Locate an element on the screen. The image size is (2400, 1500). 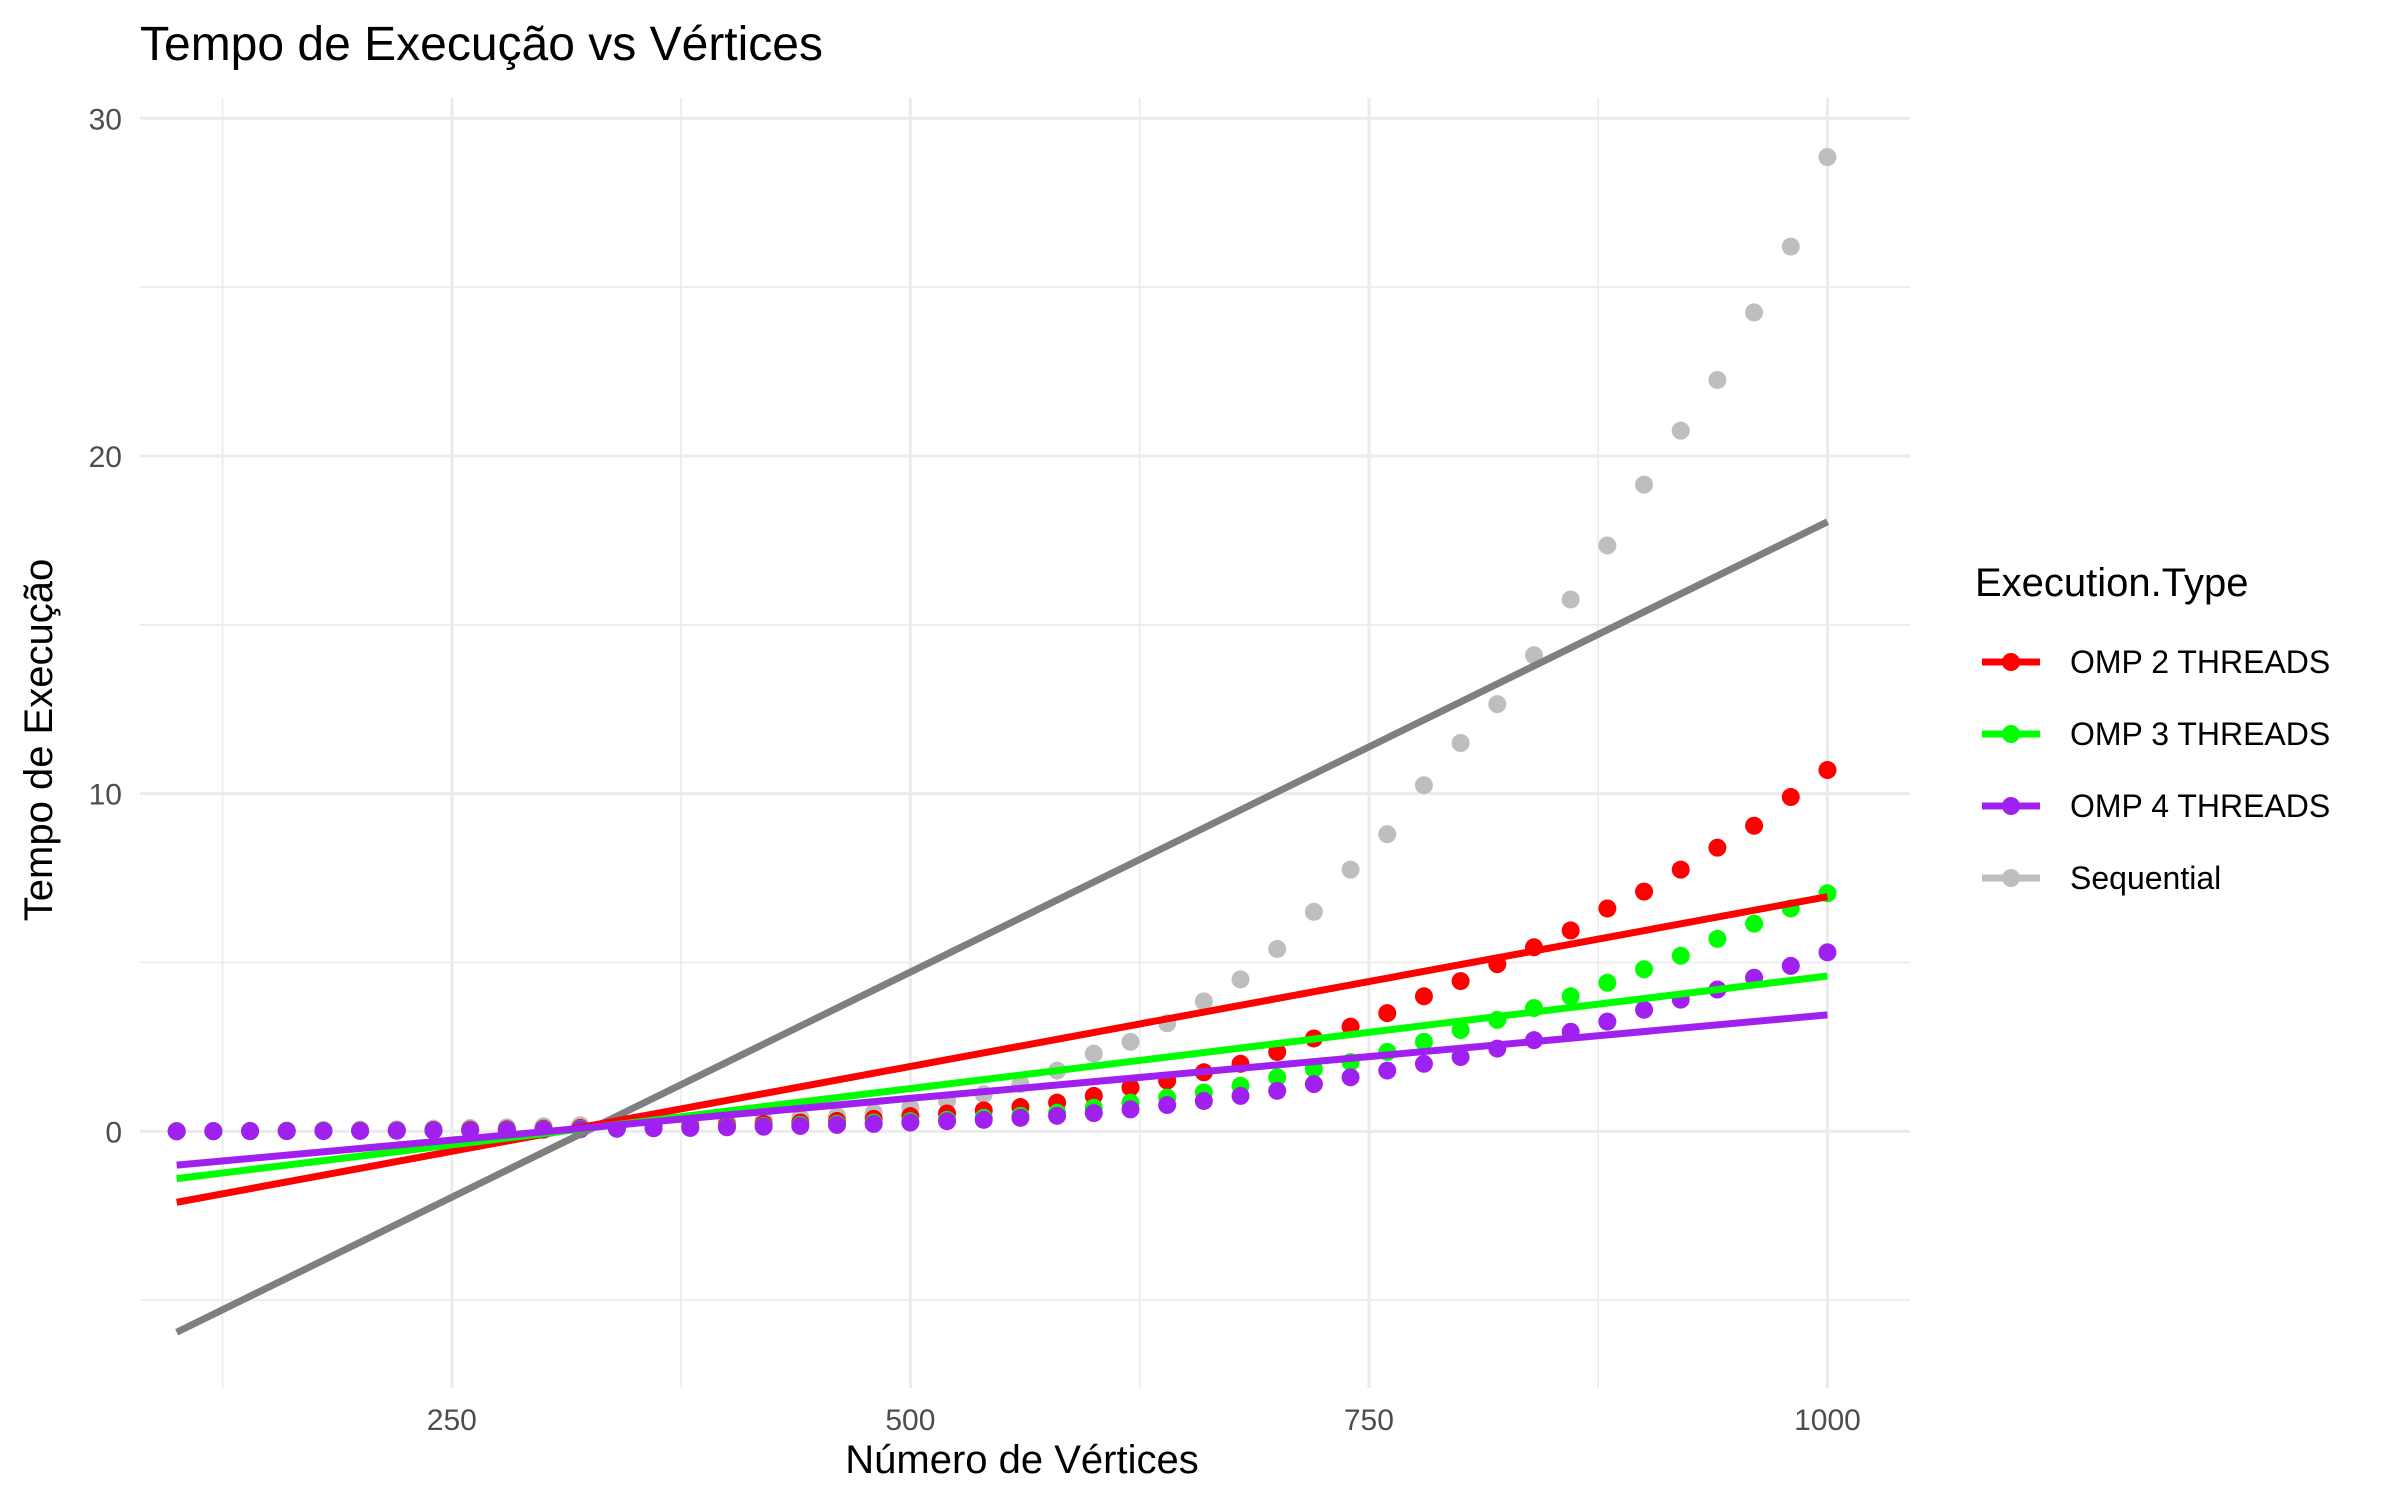
y-axis-title: Tempo de Execução is located at coordinates (39, 740).